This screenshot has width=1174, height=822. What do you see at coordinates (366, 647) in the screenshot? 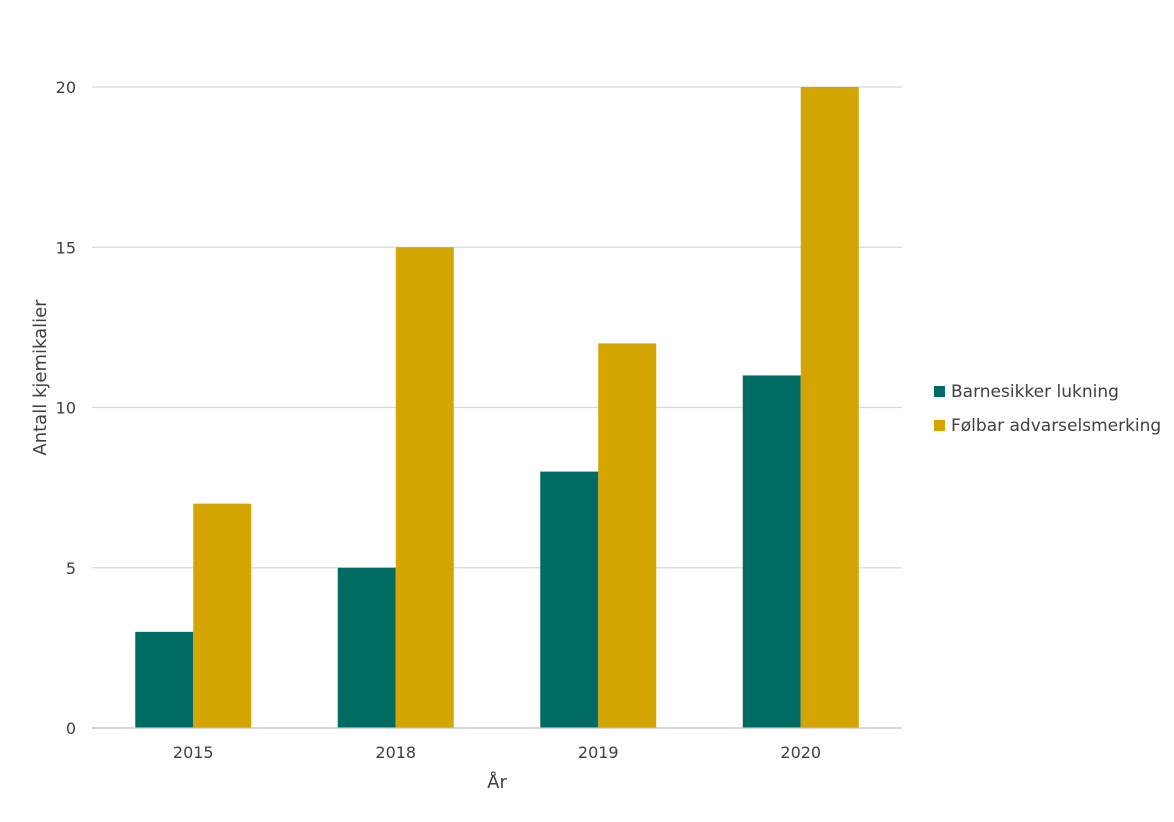
I see `bar-barnesikker-2018` at bounding box center [366, 647].